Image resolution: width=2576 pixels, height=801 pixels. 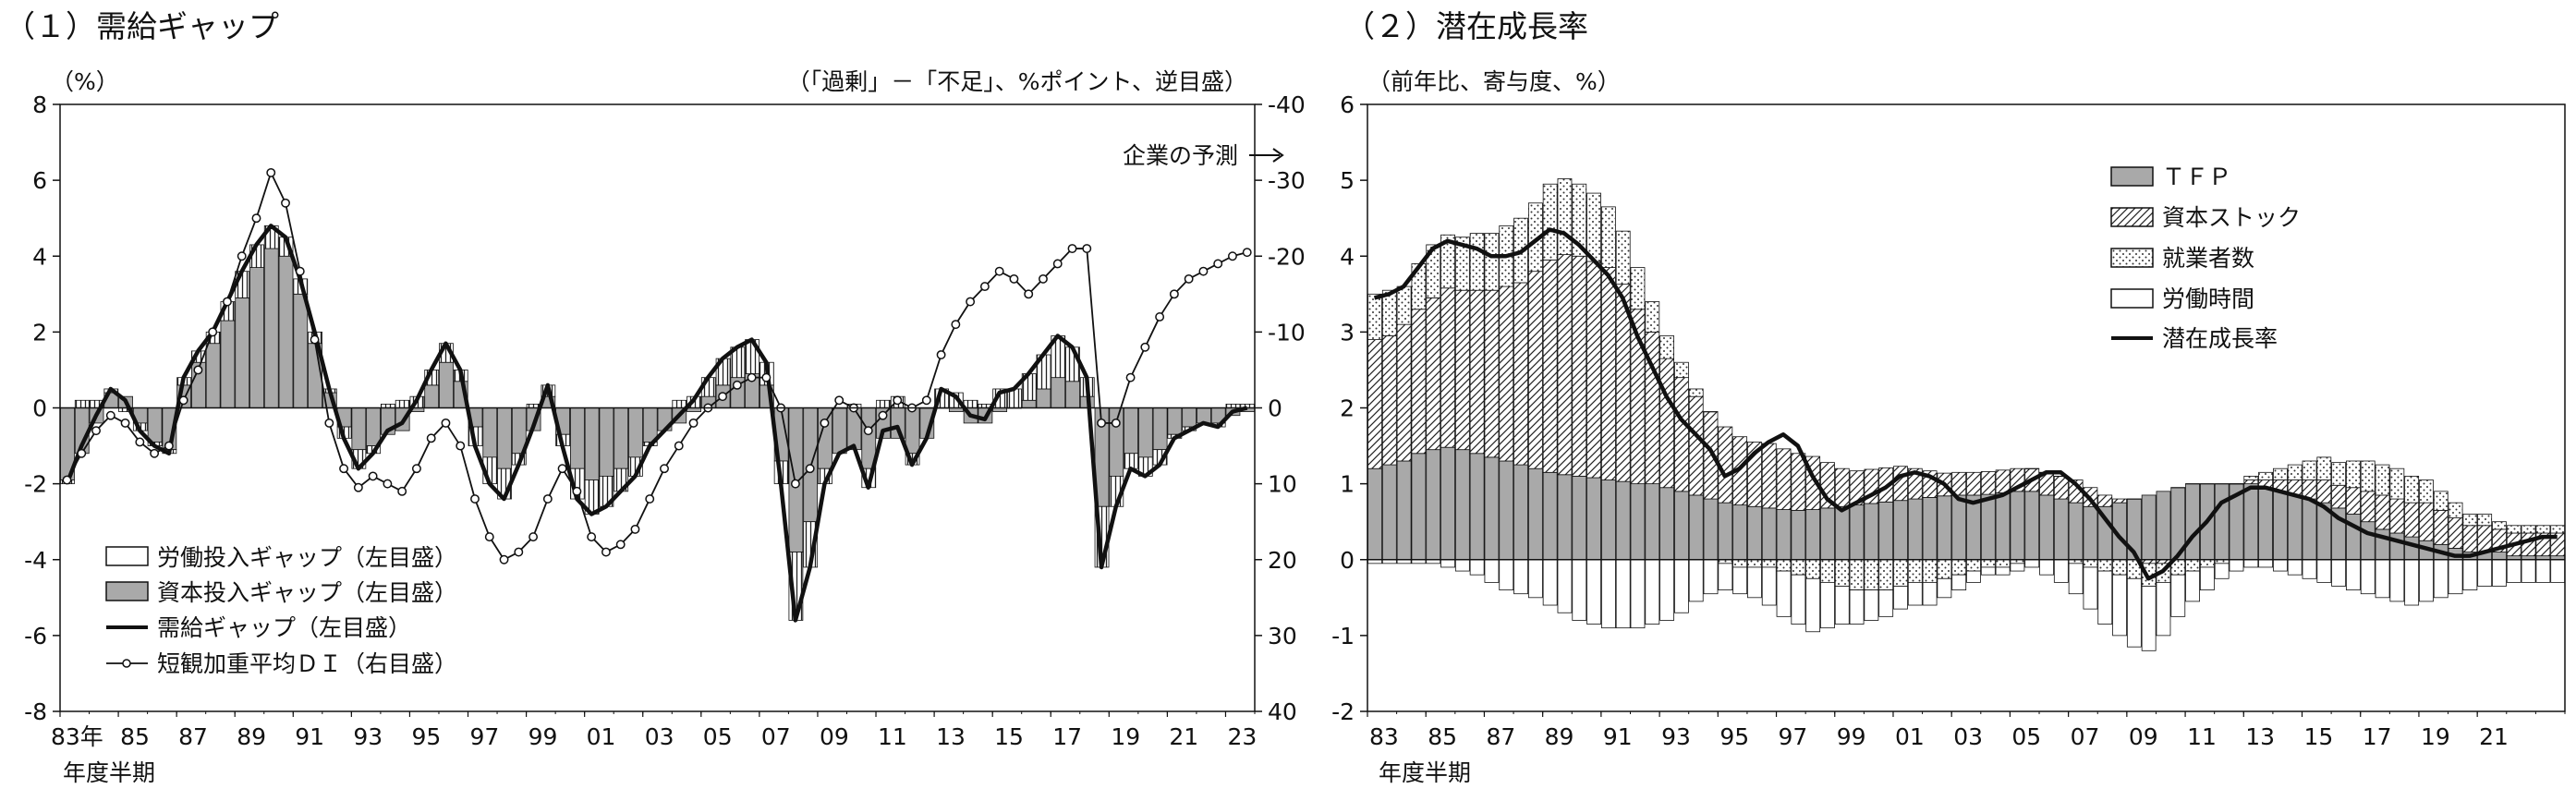 What do you see at coordinates (2196, 177) in the screenshot?
I see `right-legend-item-tfp: ＴＦＰ` at bounding box center [2196, 177].